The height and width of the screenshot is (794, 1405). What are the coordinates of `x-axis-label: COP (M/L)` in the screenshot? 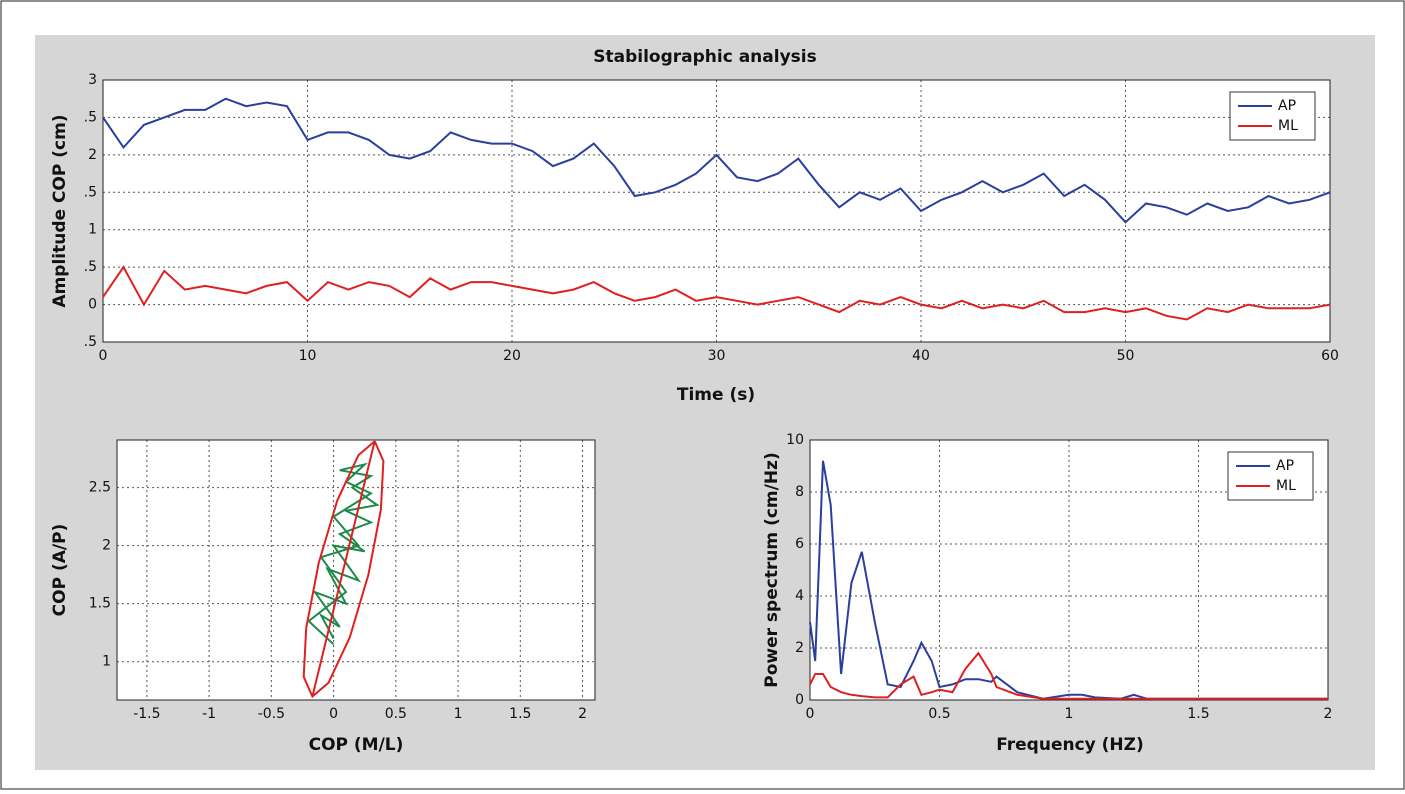 It's located at (356, 745).